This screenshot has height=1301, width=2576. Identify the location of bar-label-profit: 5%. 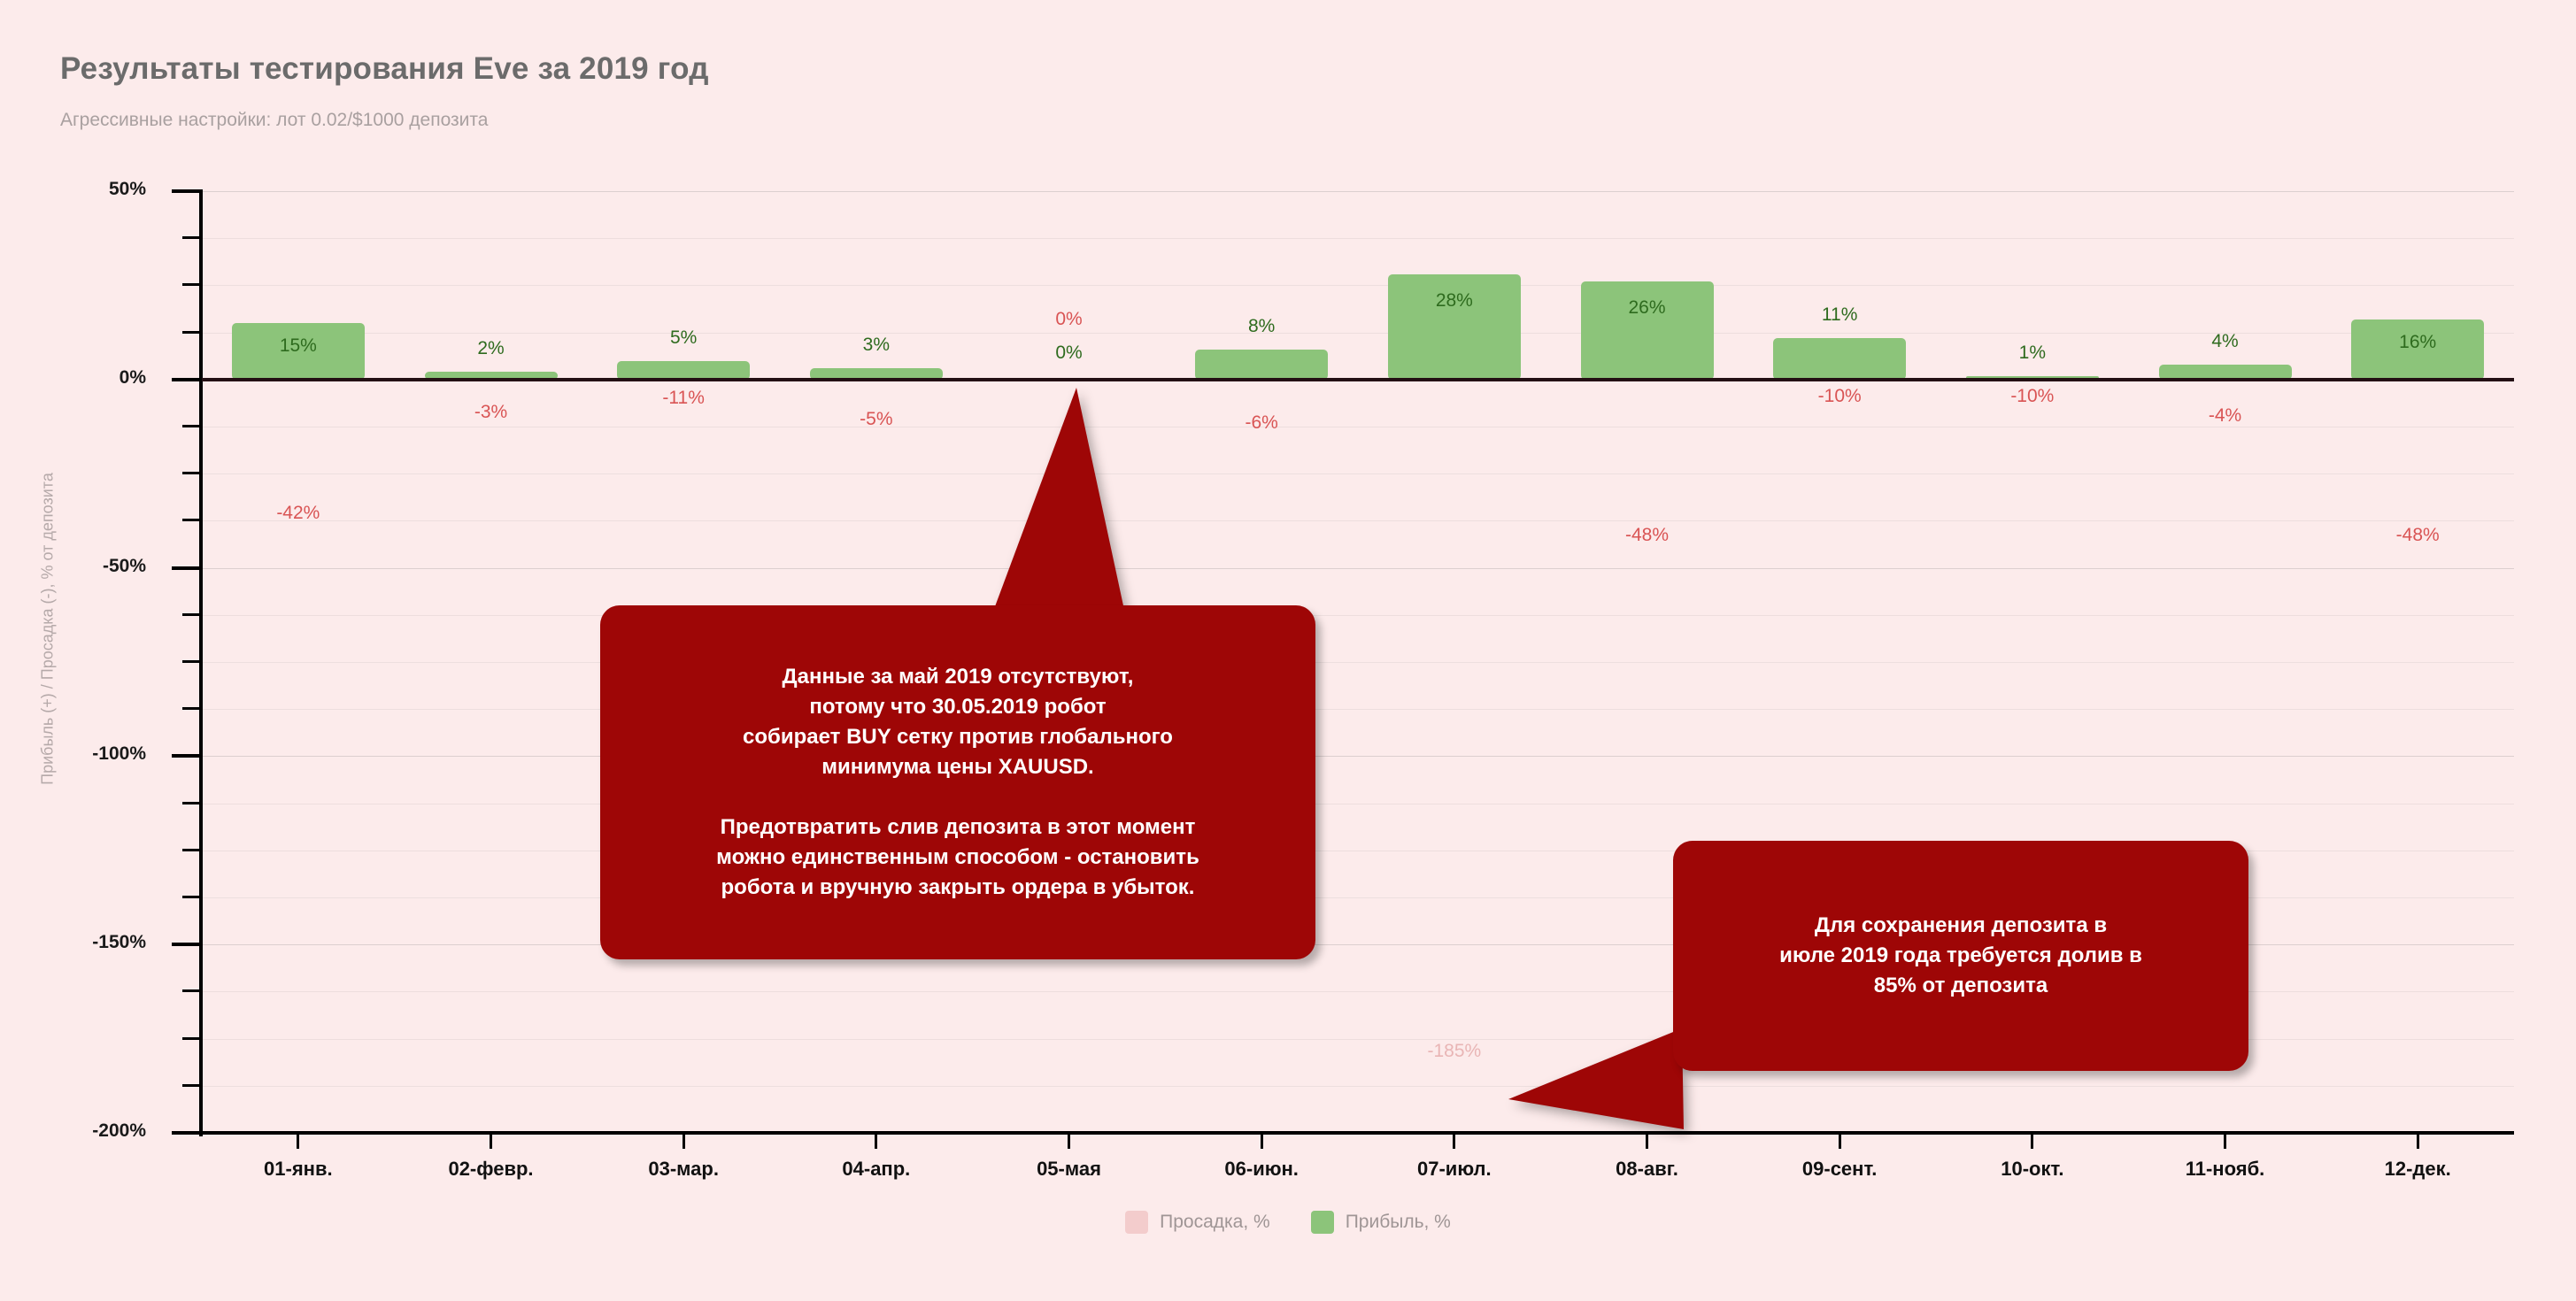
(683, 338).